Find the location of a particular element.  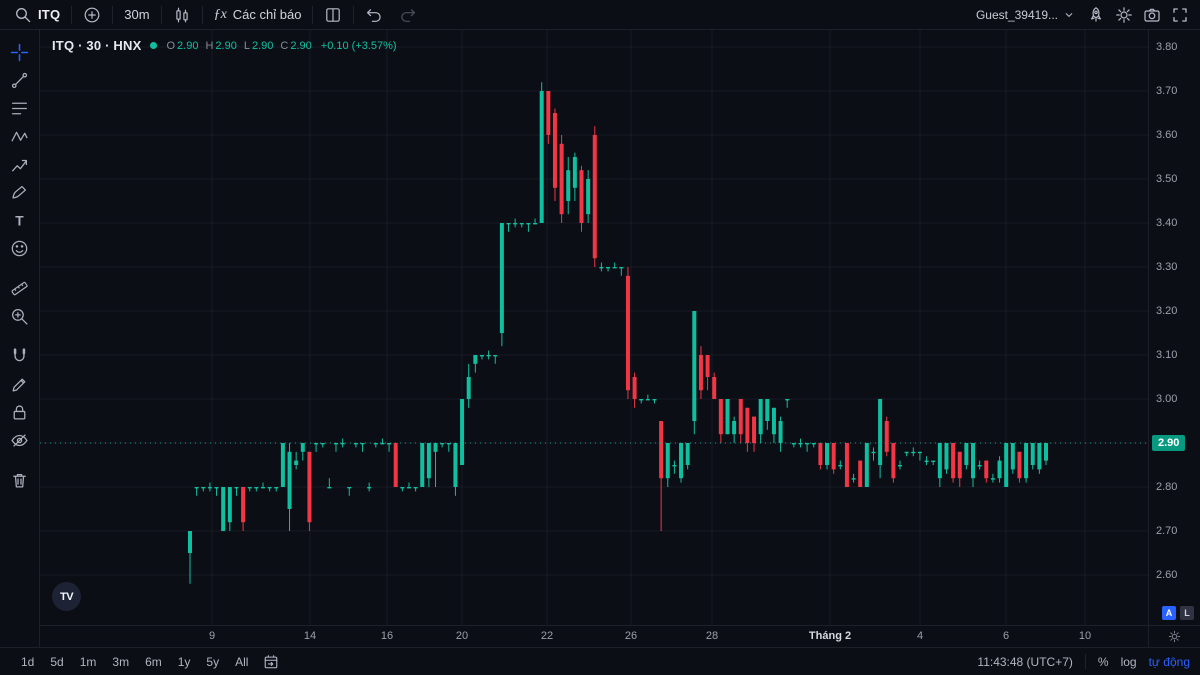

high-value: 2.90 is located at coordinates (226, 45).